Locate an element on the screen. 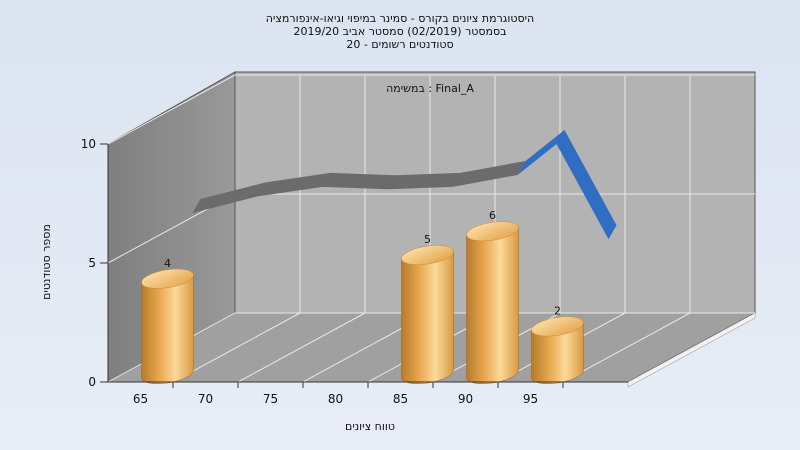 This screenshot has height=450, width=800. bar: 5 is located at coordinates (427, 308).